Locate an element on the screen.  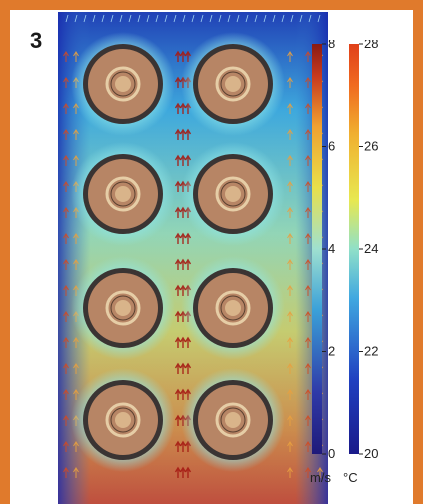
tempTicks-tick-4: 28 is located at coordinates (371, 45).